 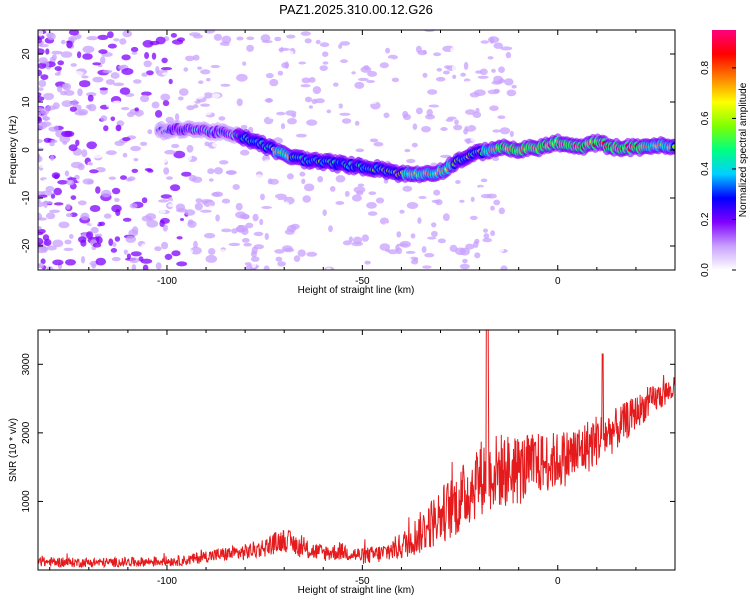 I want to click on colorbar-tick-label: 0.4, so click(x=705, y=169).